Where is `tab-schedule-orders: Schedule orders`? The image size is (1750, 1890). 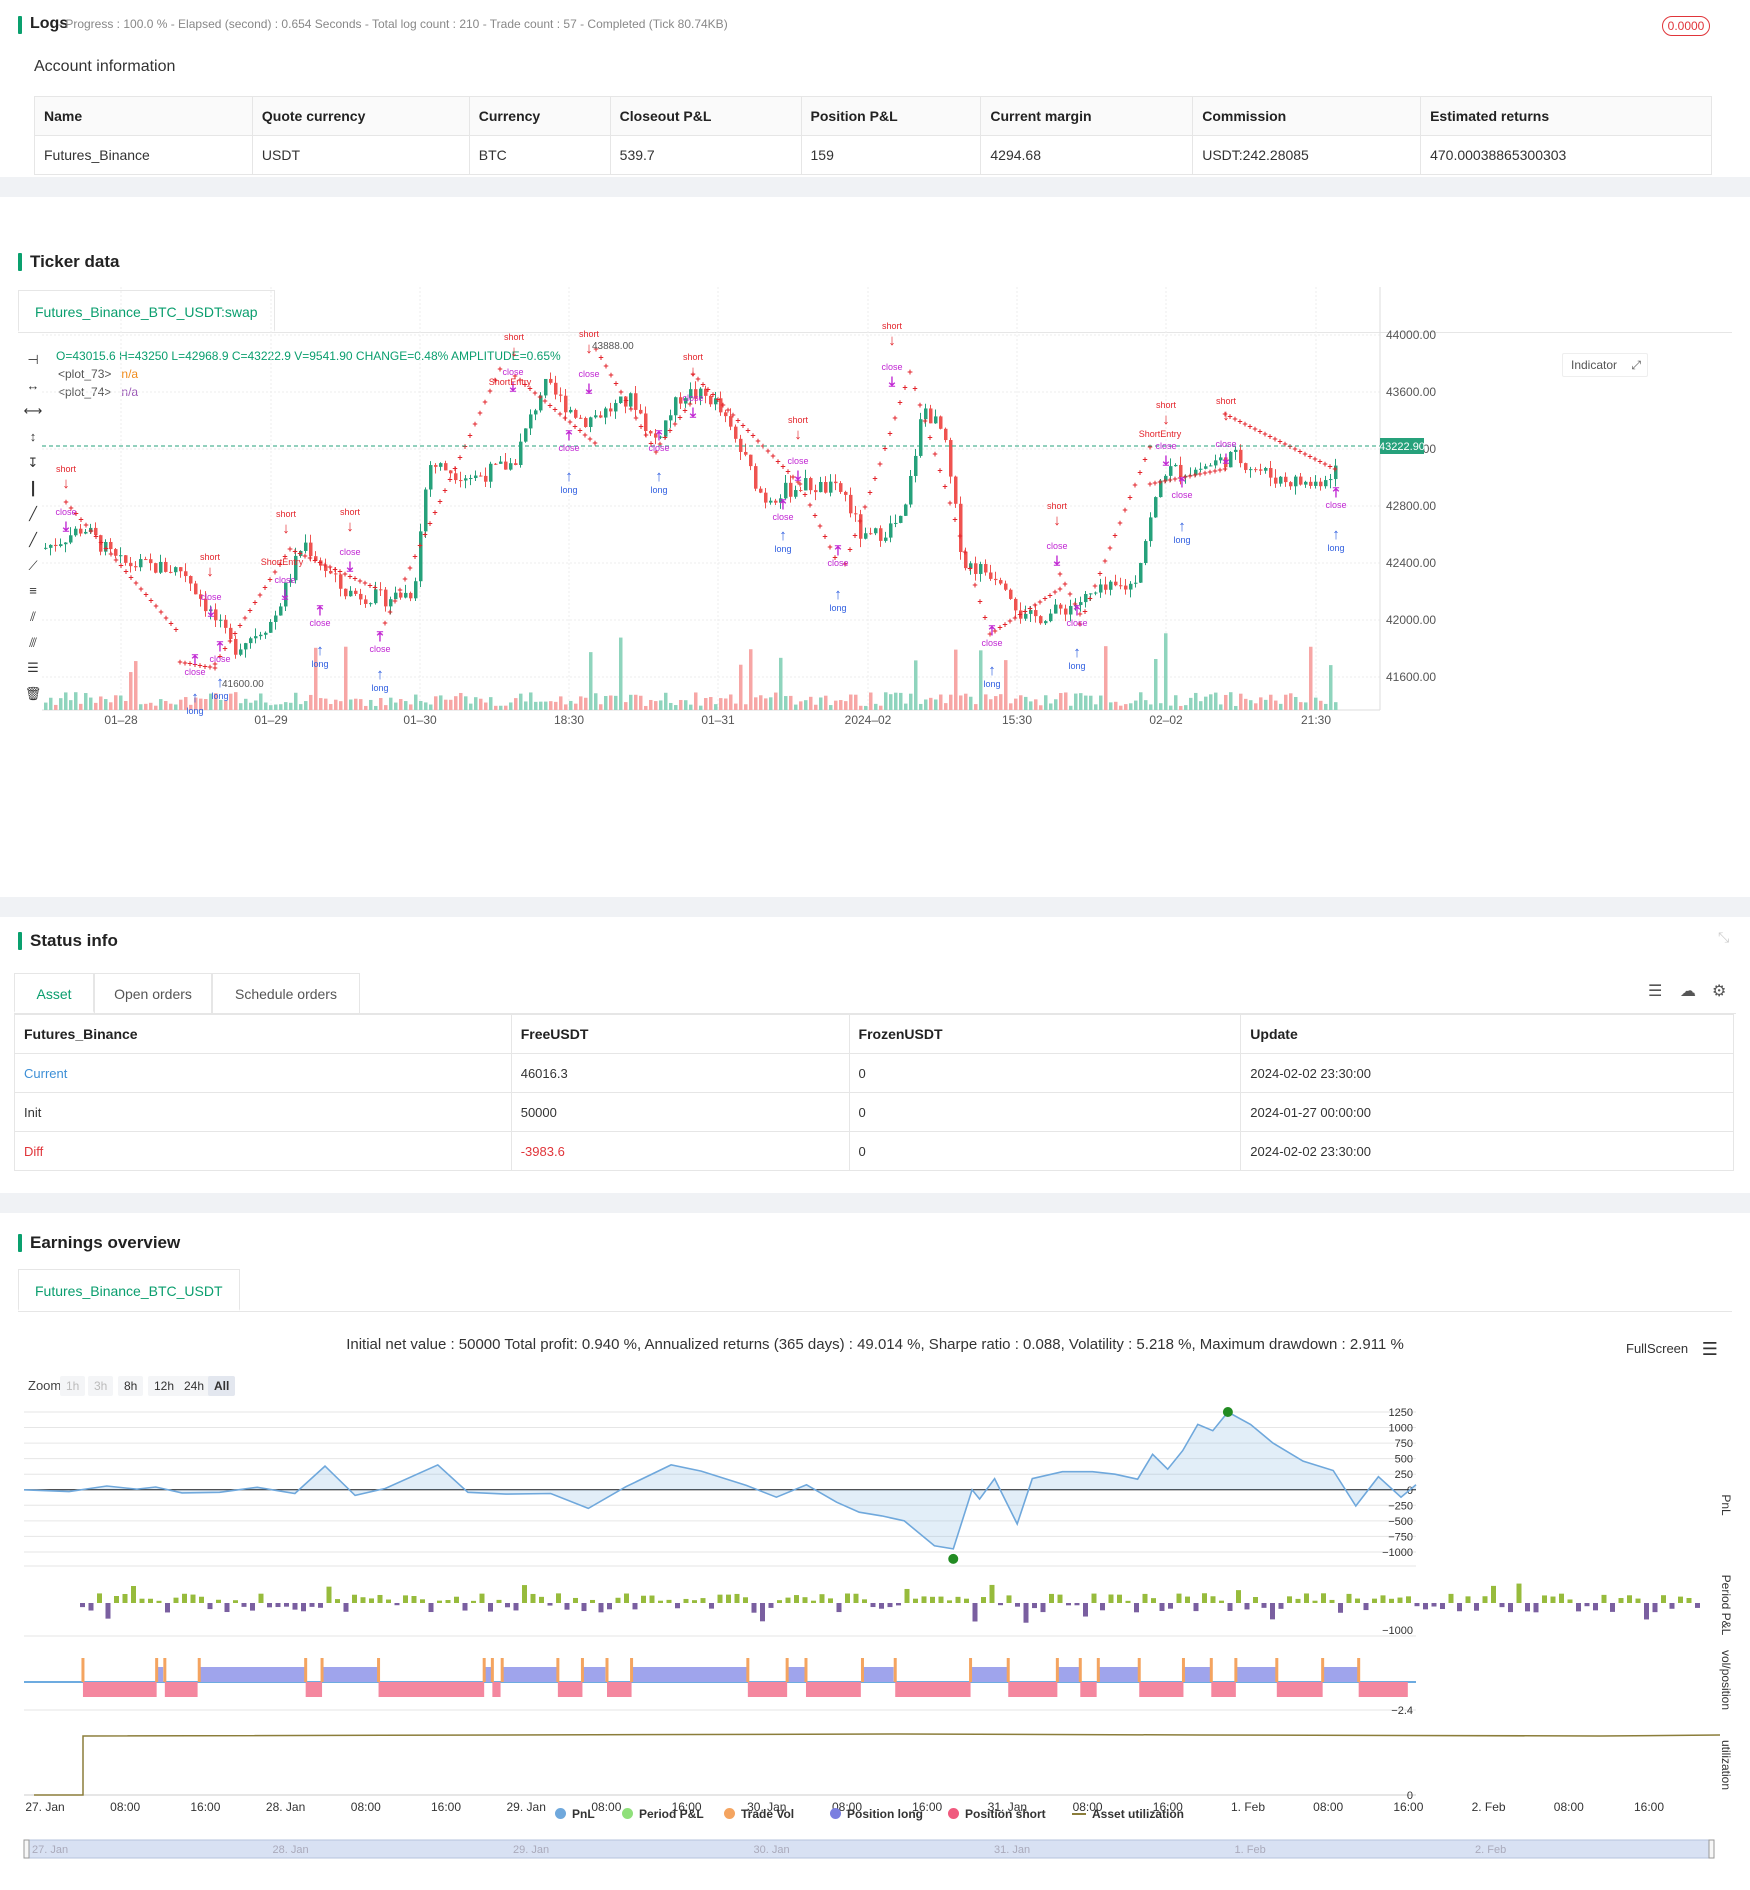
tab-schedule-orders: Schedule orders is located at coordinates (286, 993).